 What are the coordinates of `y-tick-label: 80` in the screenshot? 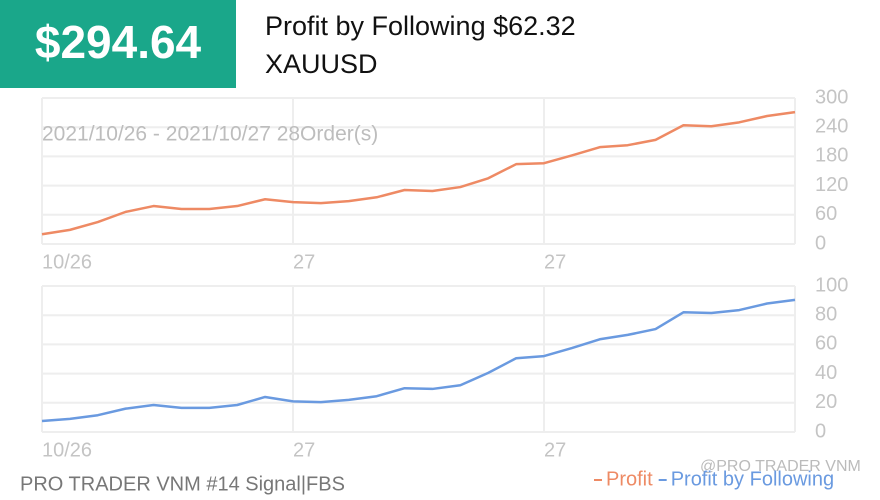 It's located at (826, 314).